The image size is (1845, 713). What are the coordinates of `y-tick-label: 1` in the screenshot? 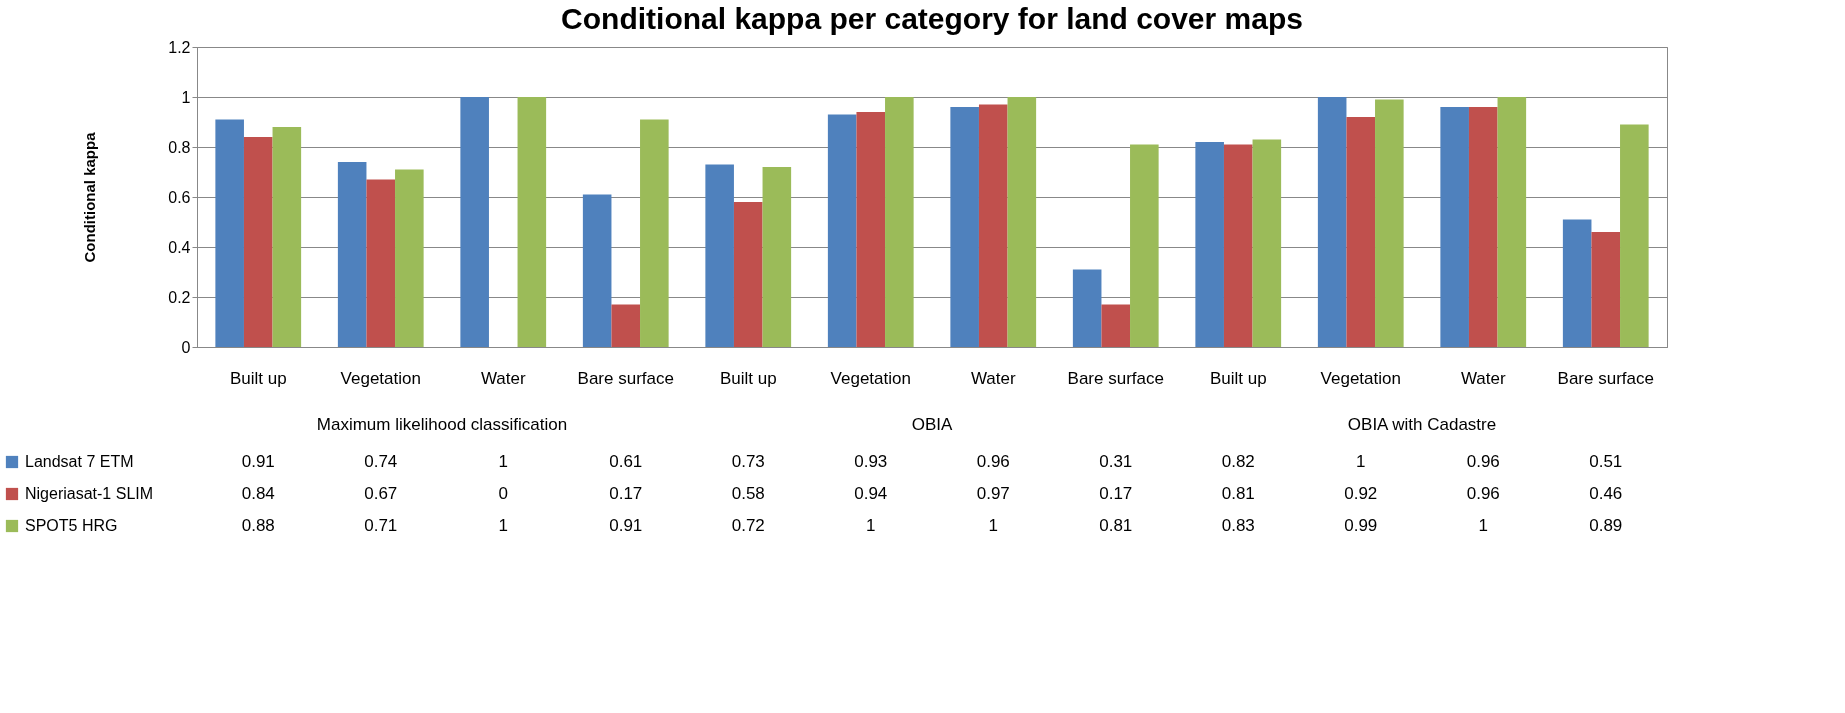 It's located at (186, 97).